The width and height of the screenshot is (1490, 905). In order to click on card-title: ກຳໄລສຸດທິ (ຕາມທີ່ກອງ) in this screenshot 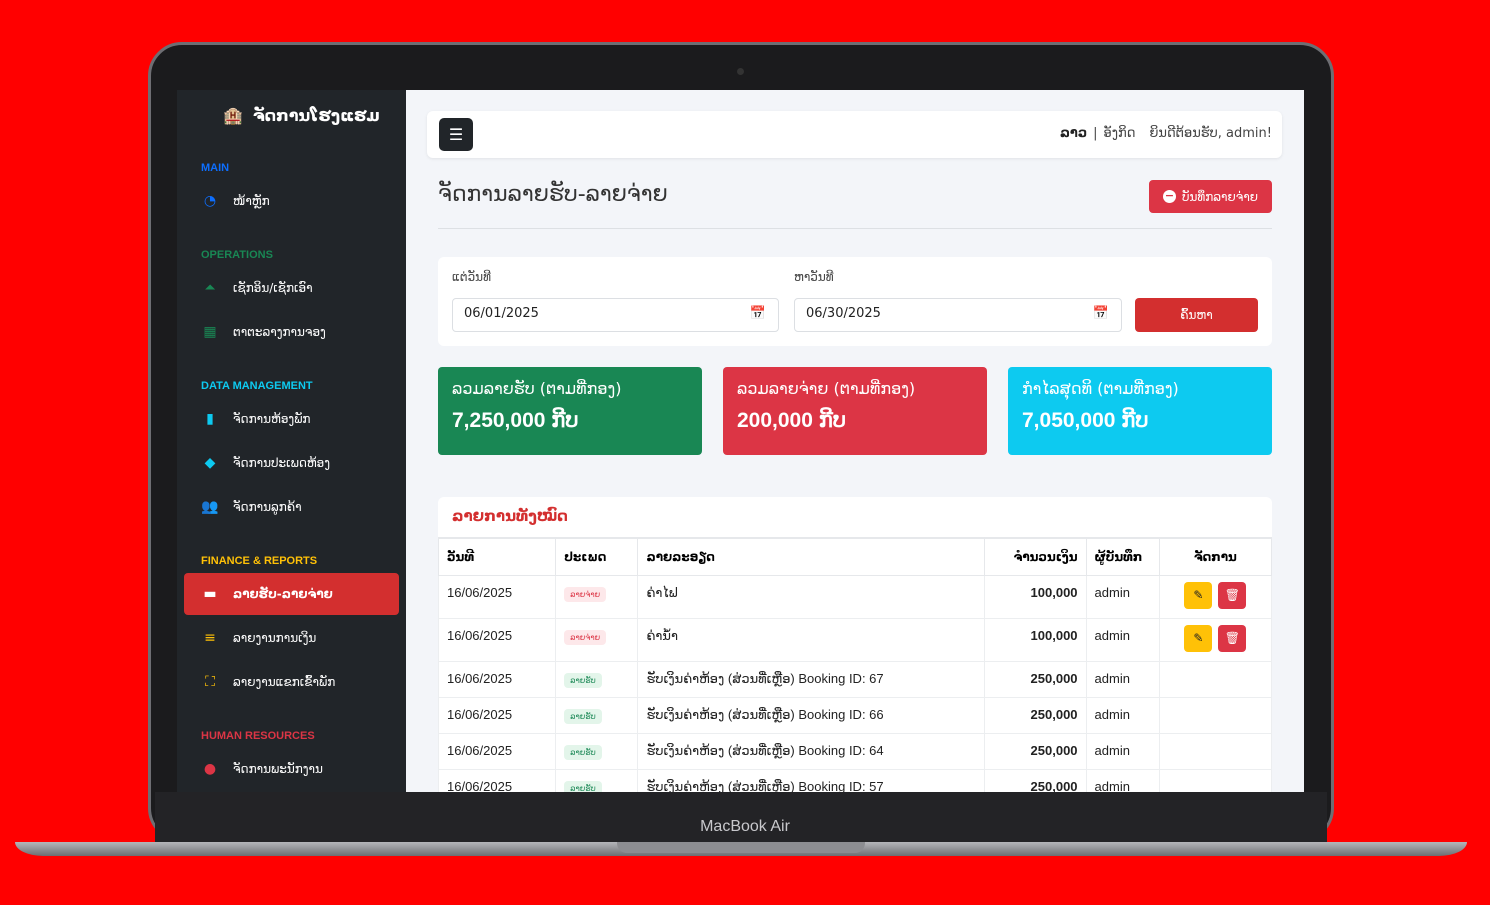, I will do `click(1100, 388)`.